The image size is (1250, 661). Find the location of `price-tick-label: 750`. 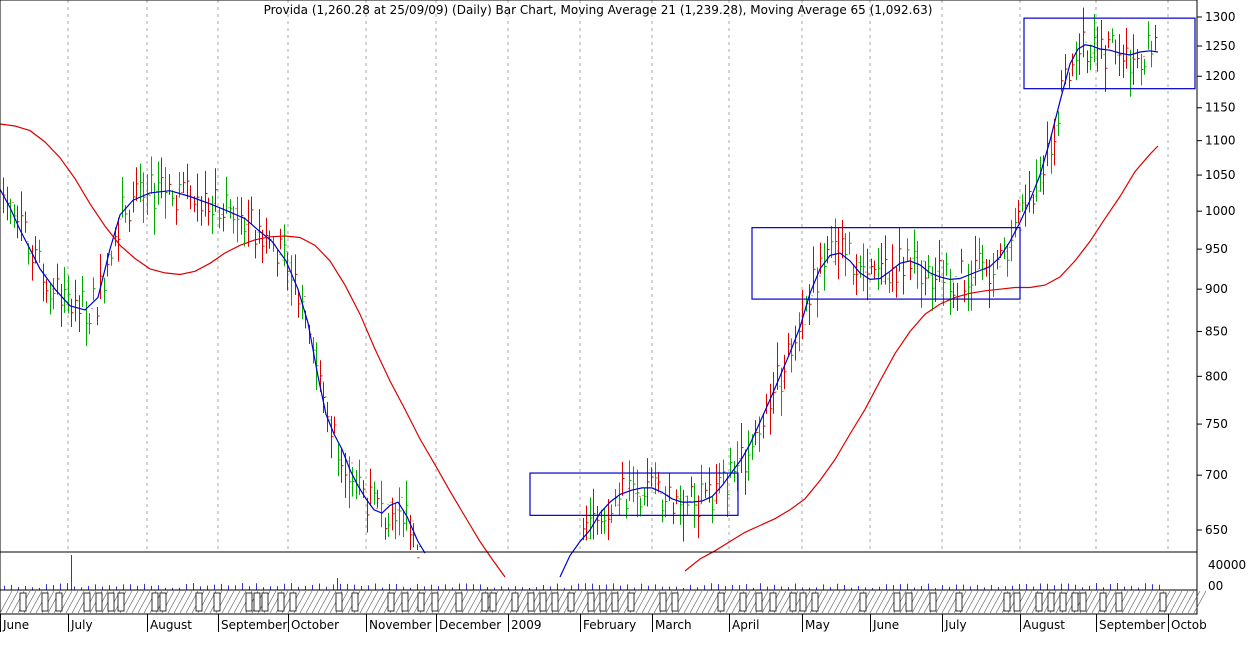

price-tick-label: 750 is located at coordinates (1216, 424).